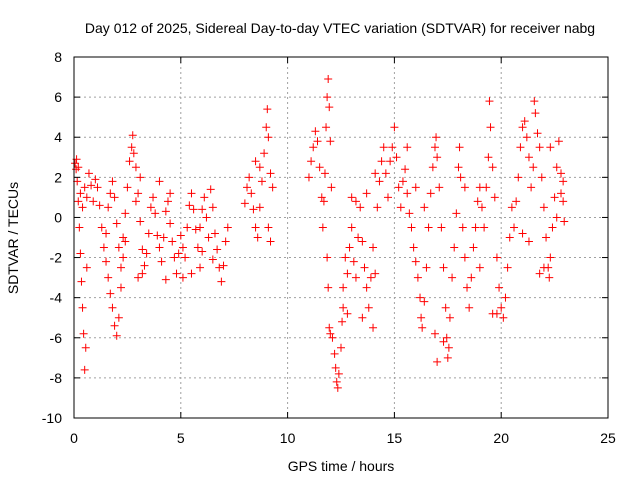 The height and width of the screenshot is (480, 640). What do you see at coordinates (56, 338) in the screenshot?
I see `y-tick-label: -6` at bounding box center [56, 338].